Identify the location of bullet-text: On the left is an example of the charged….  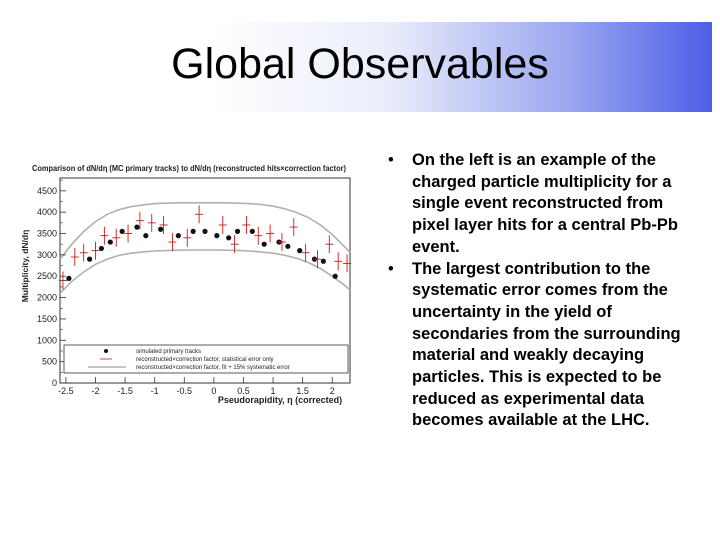
(545, 203).